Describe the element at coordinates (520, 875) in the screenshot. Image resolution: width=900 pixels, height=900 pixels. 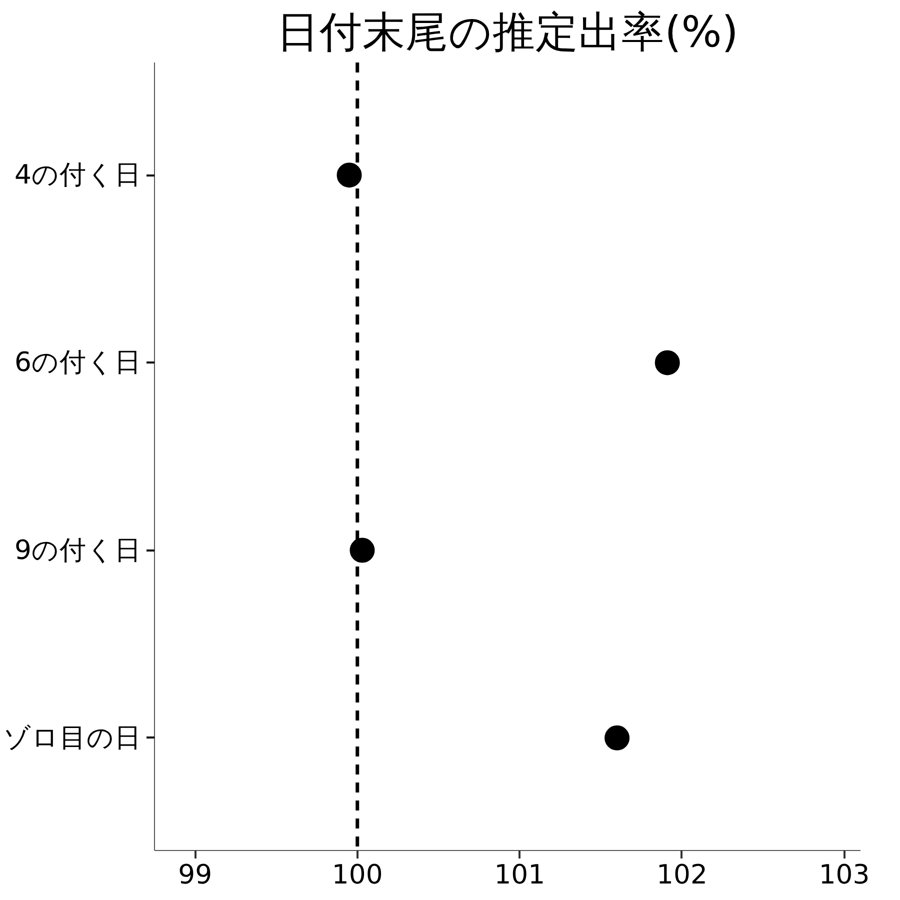
I see `x-tick-label: 101` at that location.